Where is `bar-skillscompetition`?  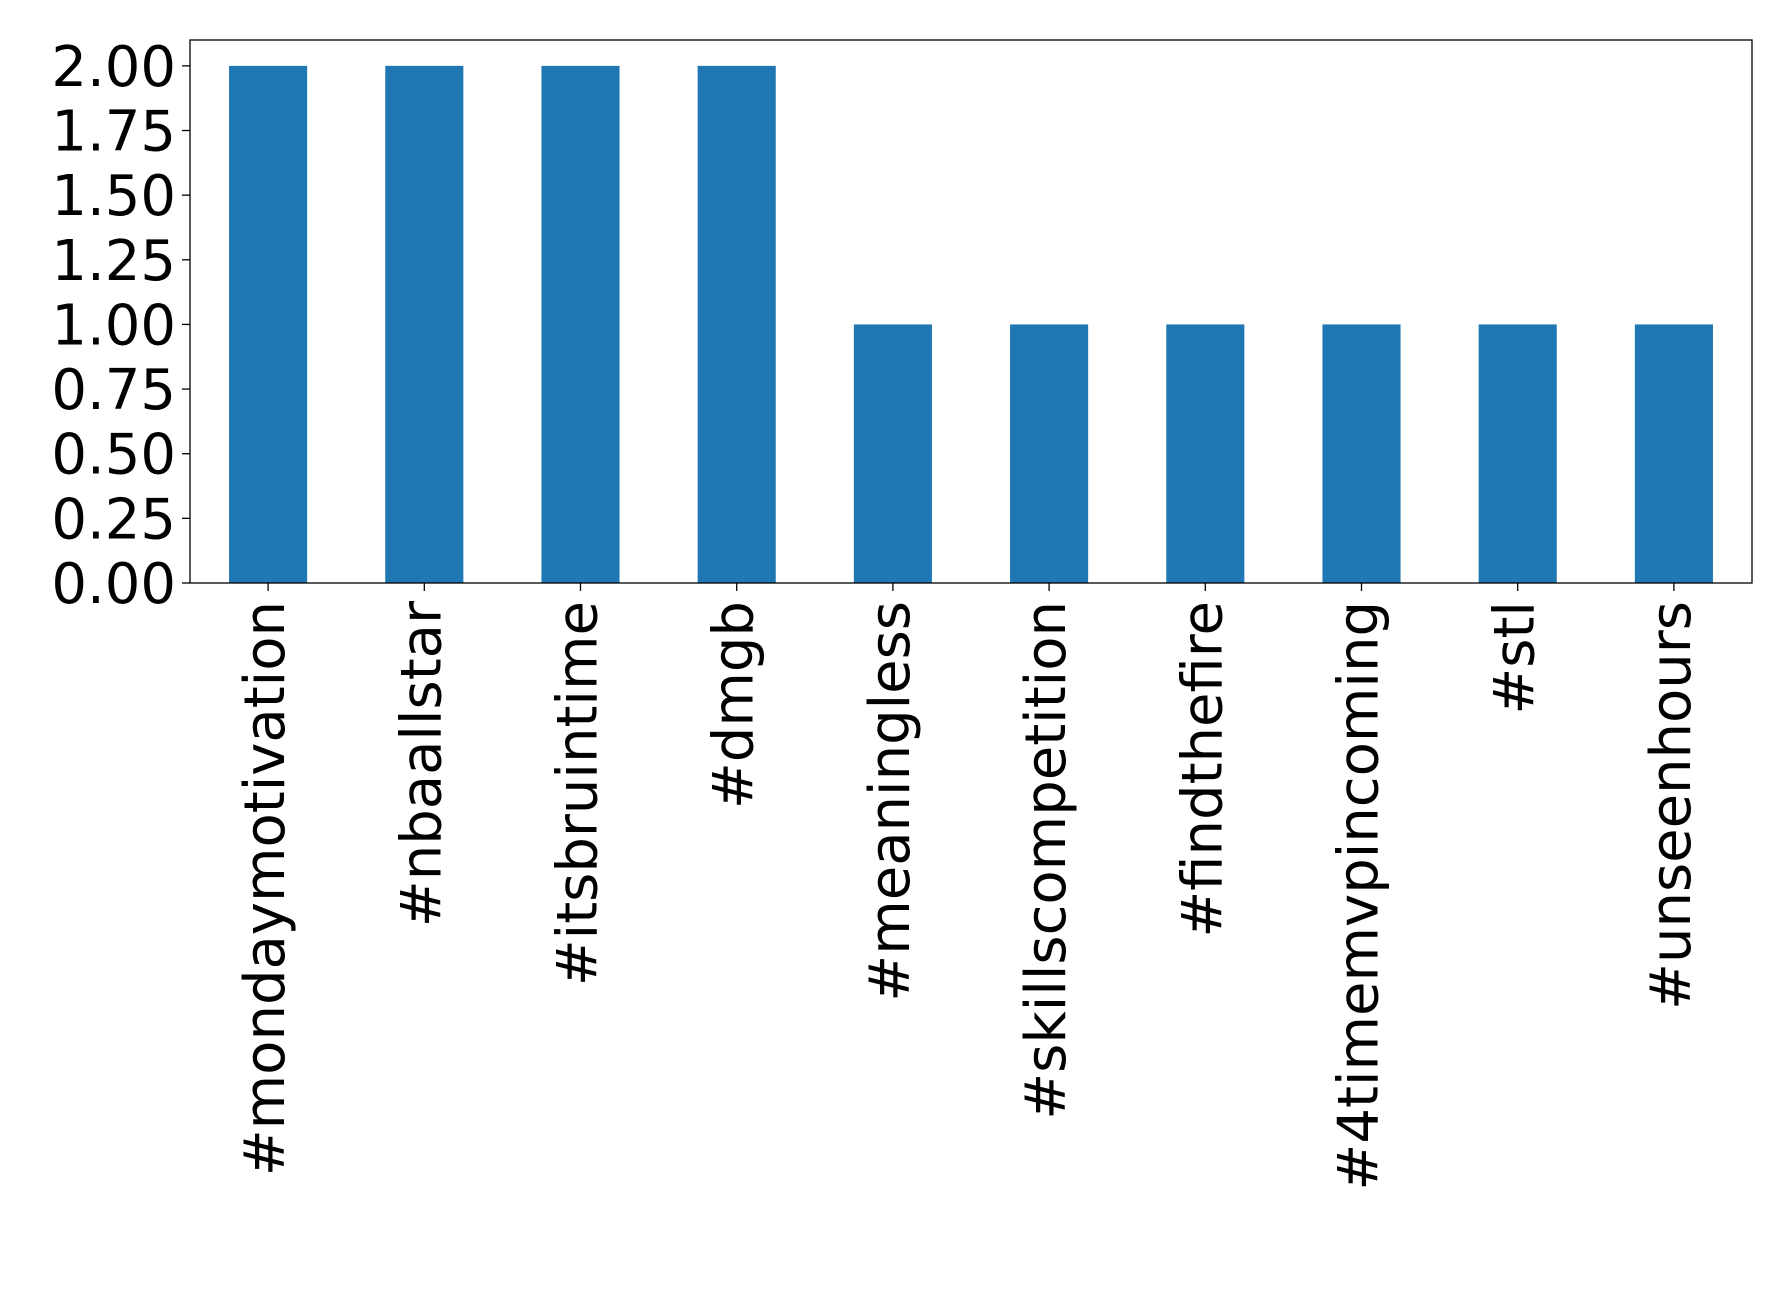 bar-skillscompetition is located at coordinates (1049, 453).